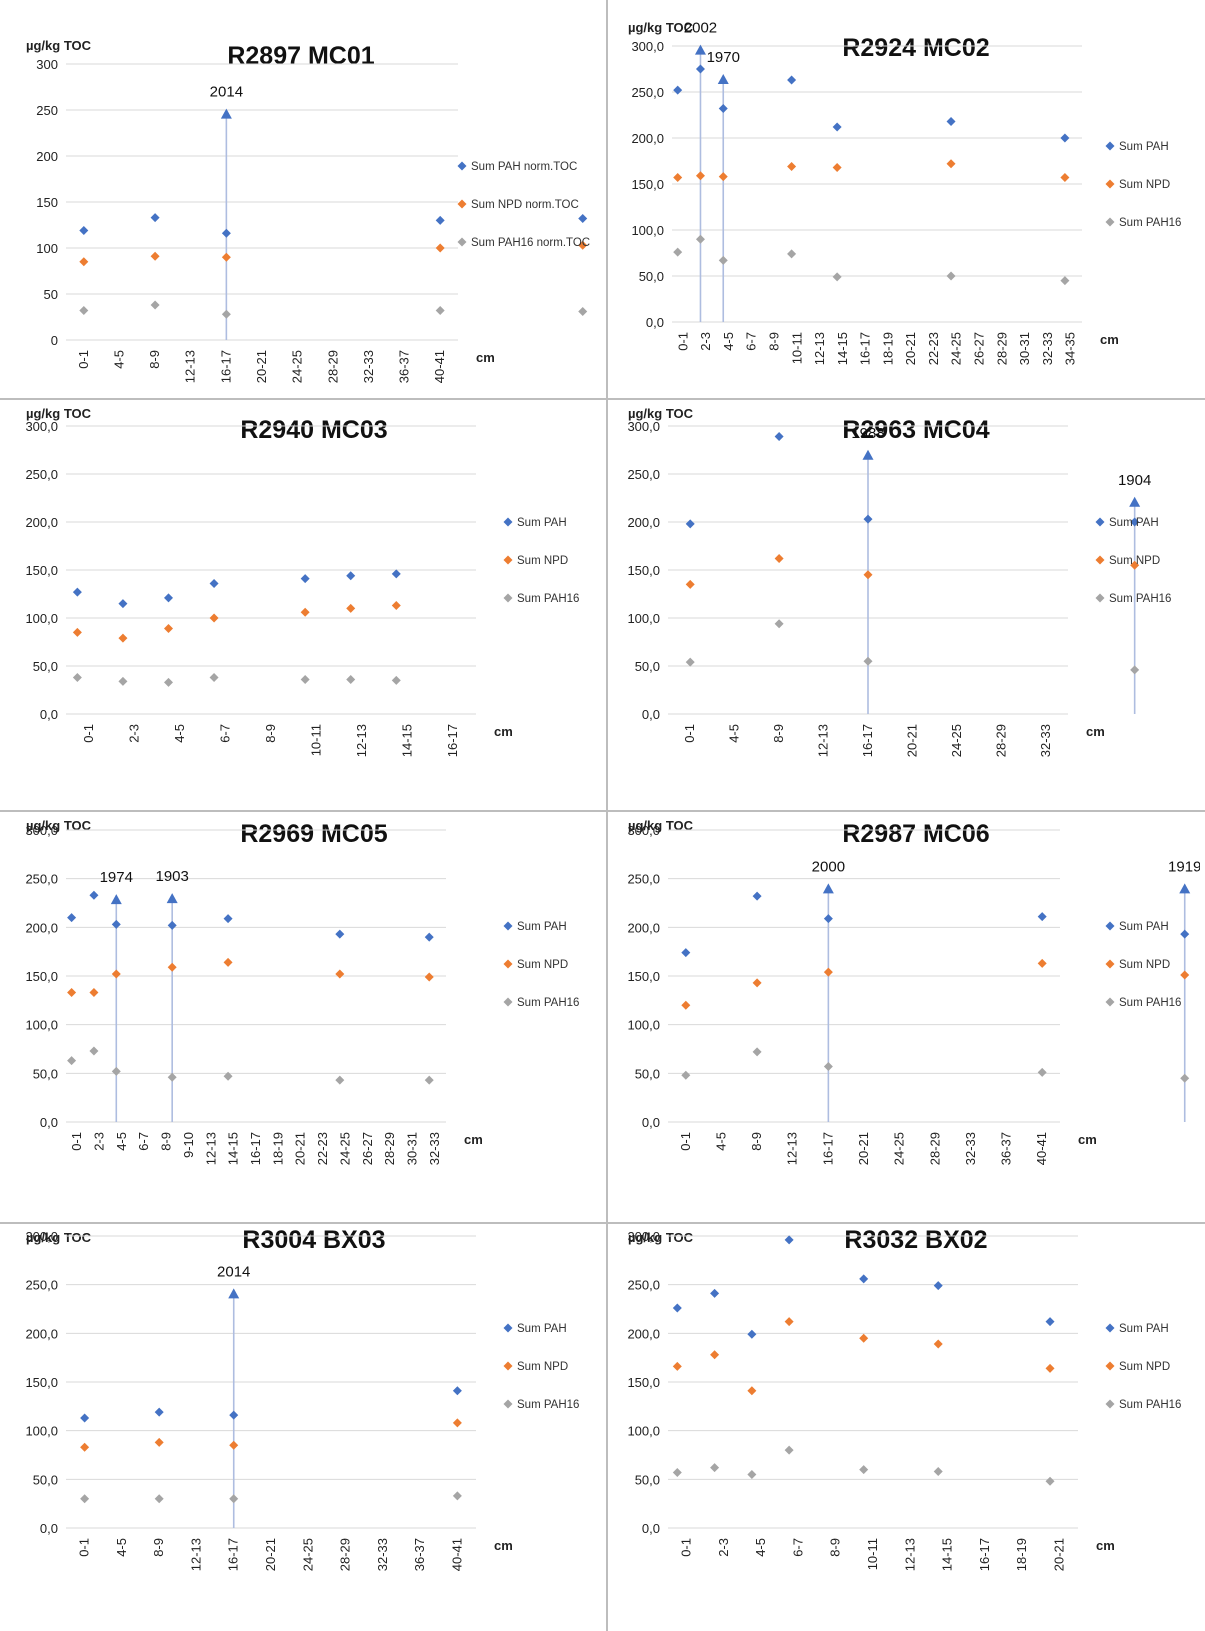 This screenshot has width=1205, height=1631. I want to click on date-marker-label: 1974, so click(116, 877).